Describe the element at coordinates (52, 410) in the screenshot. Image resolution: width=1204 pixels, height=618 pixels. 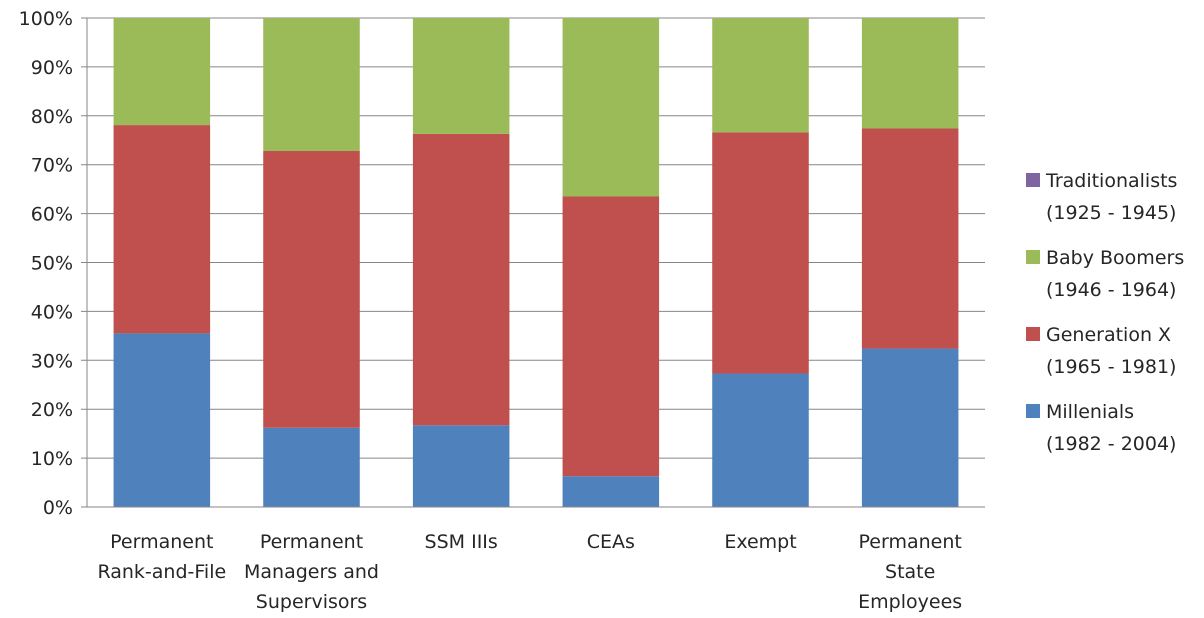
I see `y-tick-label: 20%` at that location.